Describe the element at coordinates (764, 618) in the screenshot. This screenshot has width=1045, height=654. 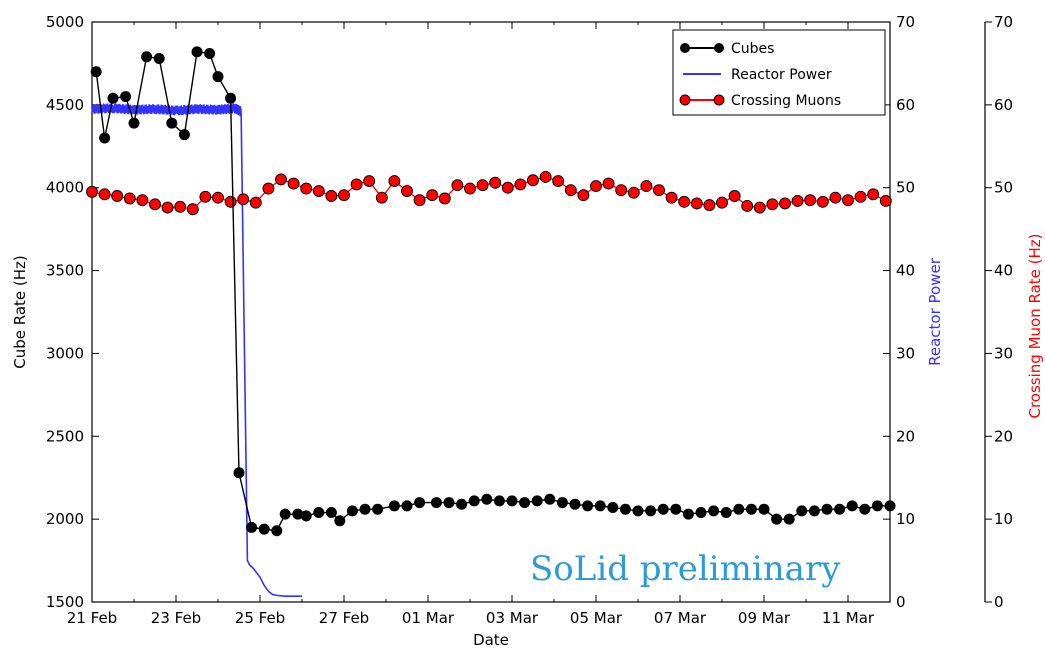
I see `x-tick-label: 09 Mar` at that location.